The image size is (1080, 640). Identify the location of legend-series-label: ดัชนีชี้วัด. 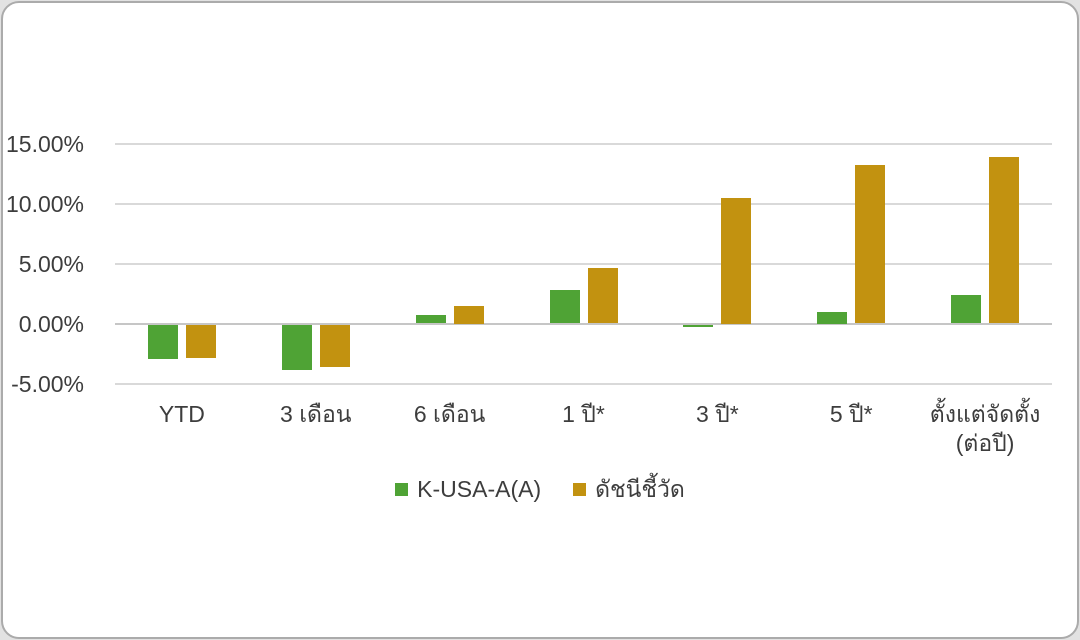
(640, 489).